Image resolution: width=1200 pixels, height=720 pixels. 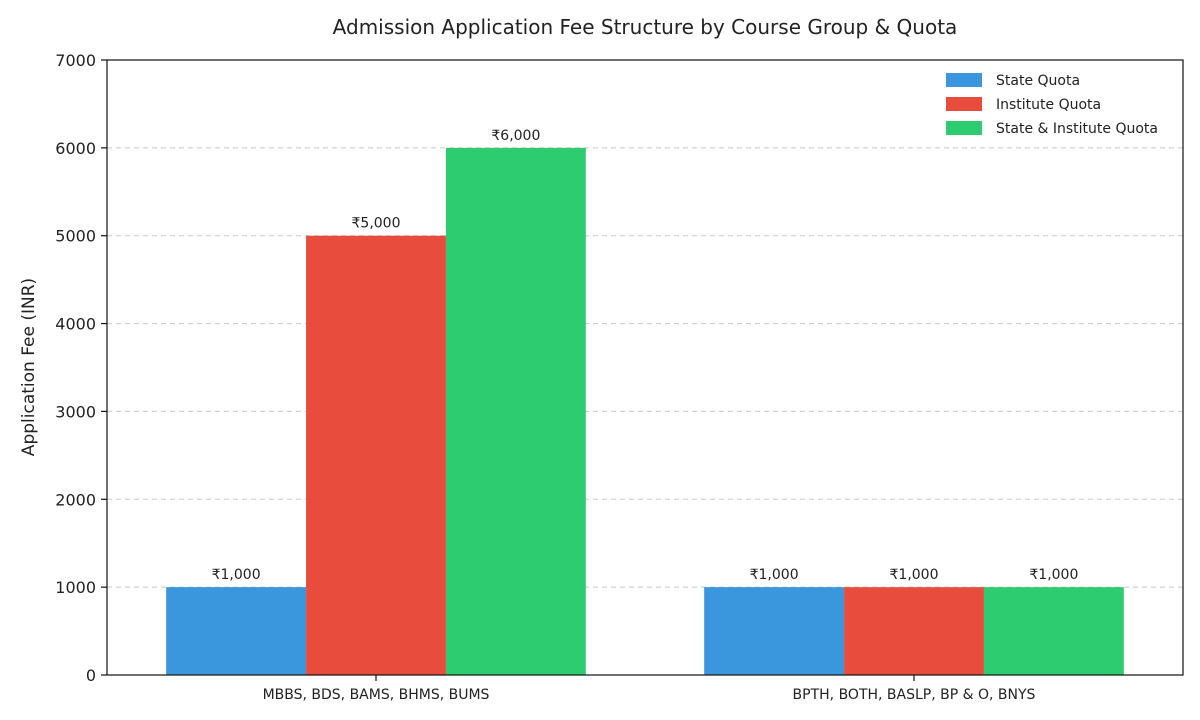 I want to click on x-tick-label: BPTH, BOTH, BASLP, BP & O, BNYS, so click(x=914, y=695).